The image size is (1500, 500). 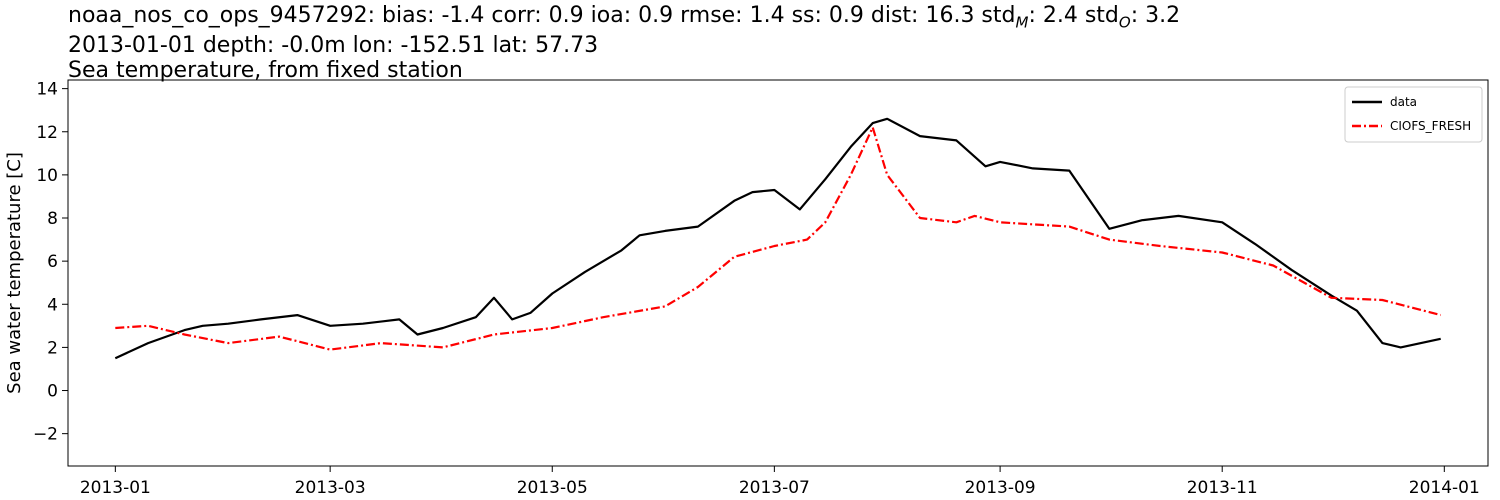 I want to click on y-tick-label: 0, so click(x=52, y=392).